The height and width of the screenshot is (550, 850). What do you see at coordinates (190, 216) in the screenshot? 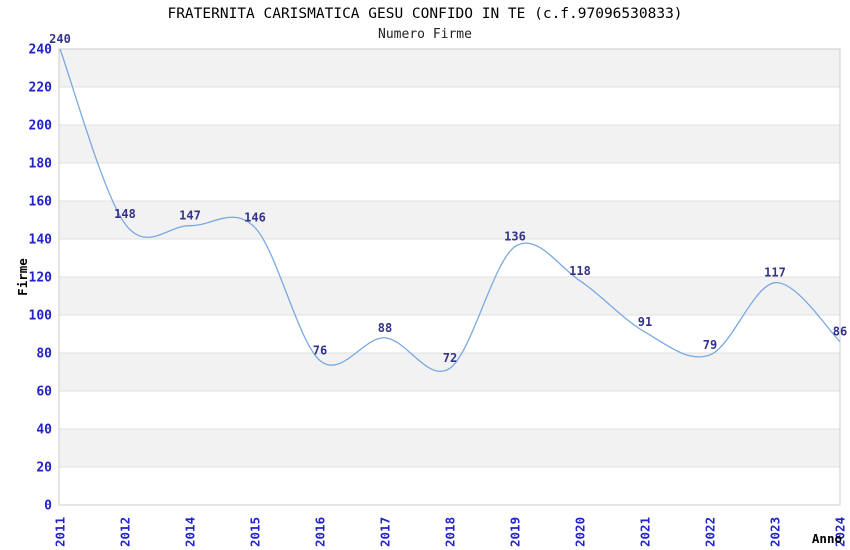
I see `data-label: 147` at bounding box center [190, 216].